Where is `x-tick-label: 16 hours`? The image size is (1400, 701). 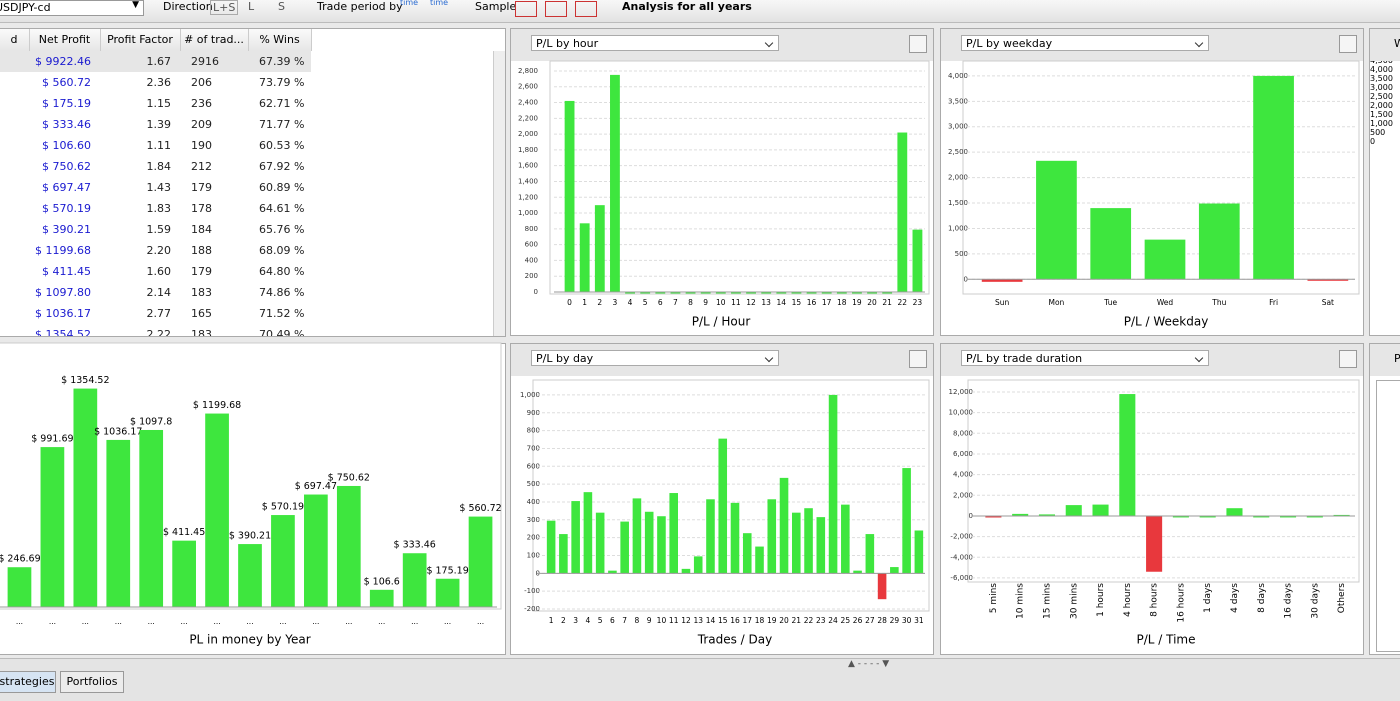
x-tick-label: 16 hours is located at coordinates (1181, 603).